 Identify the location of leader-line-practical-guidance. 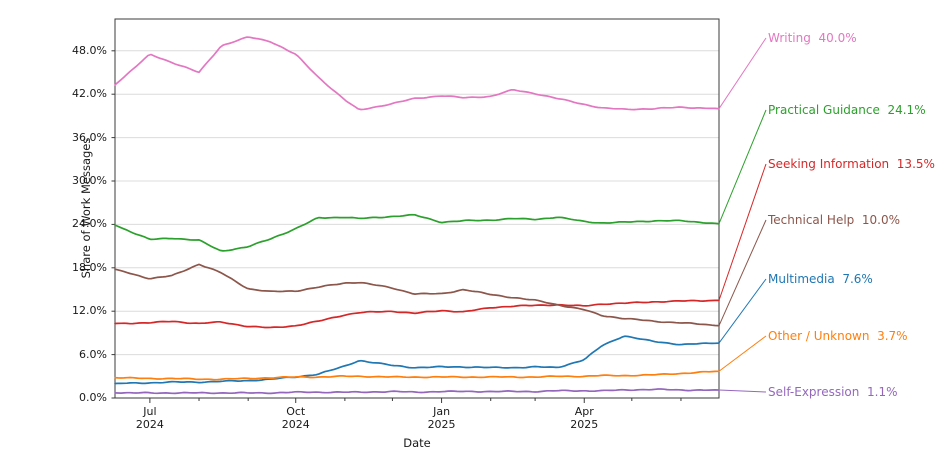
(742, 166).